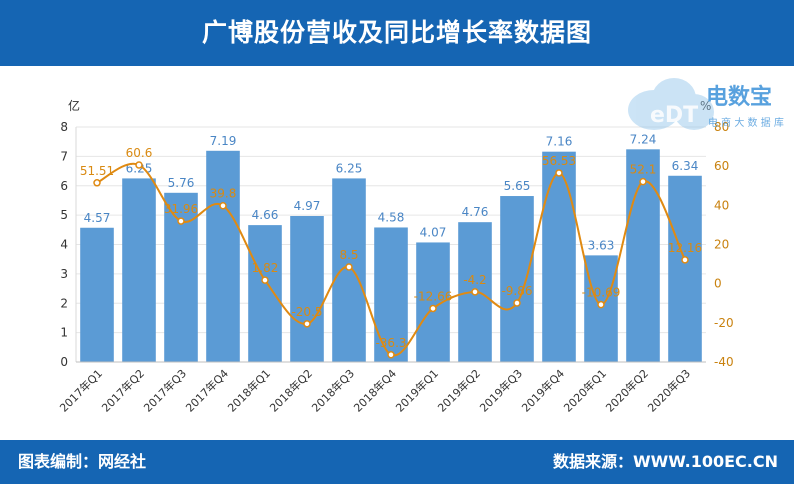 This screenshot has width=794, height=484. What do you see at coordinates (375, 390) in the screenshot?
I see `x-tick-label: 2018年Q4` at bounding box center [375, 390].